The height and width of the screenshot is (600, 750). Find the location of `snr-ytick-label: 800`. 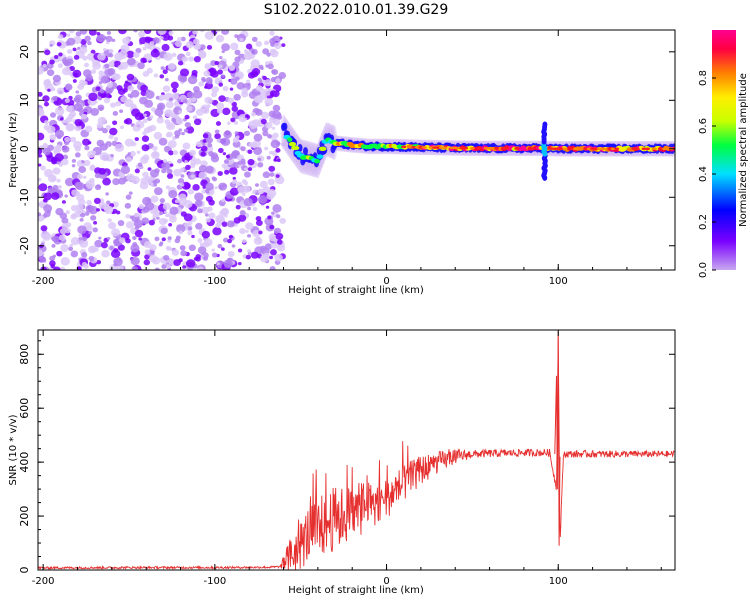

snr-ytick-label: 800 is located at coordinates (24, 354).